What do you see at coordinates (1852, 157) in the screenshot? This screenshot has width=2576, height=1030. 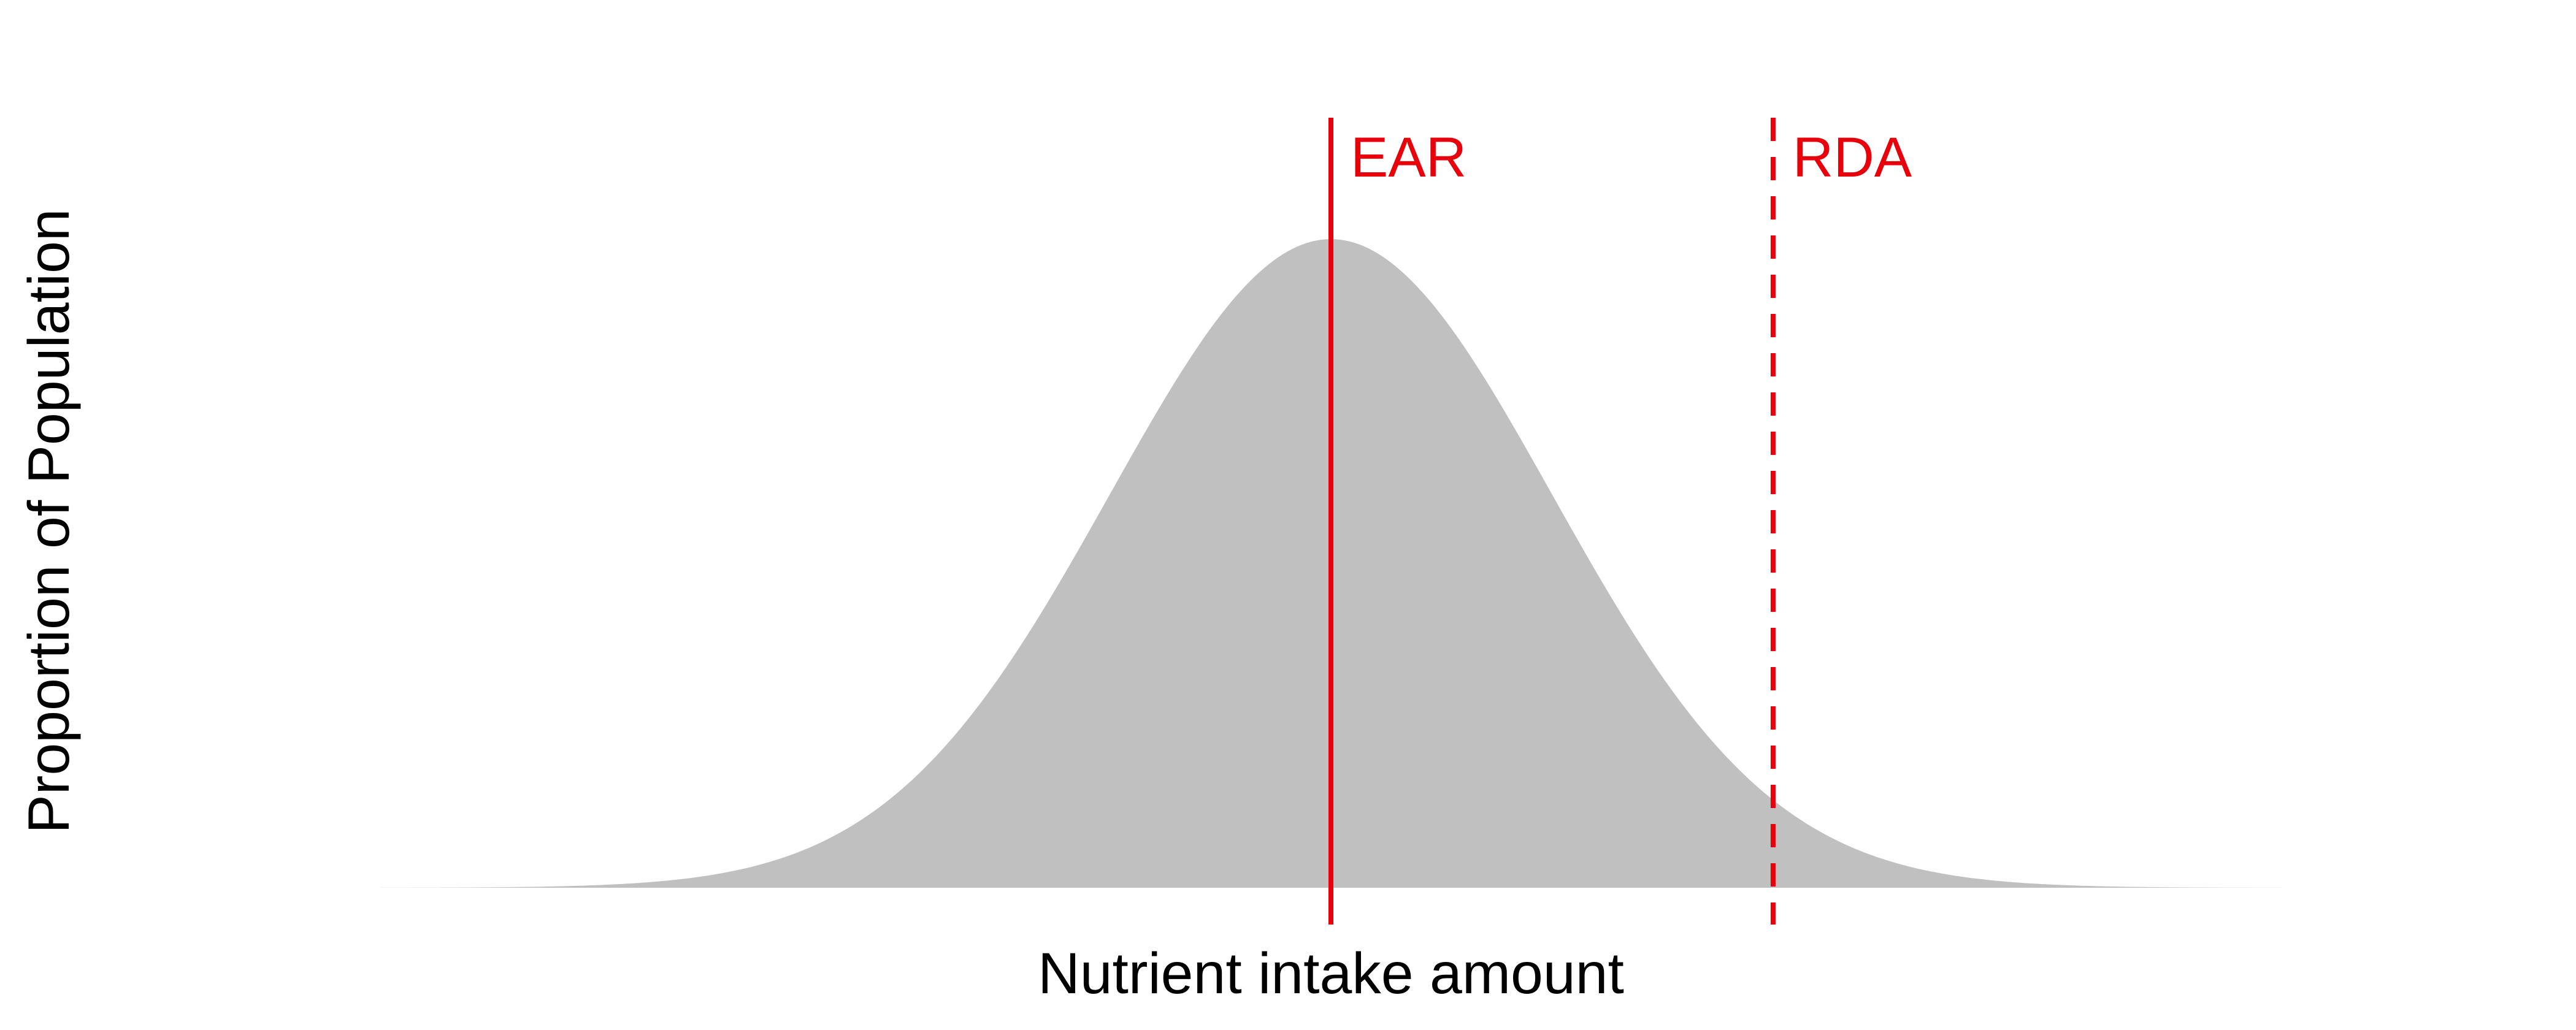 I see `rda-label: RDA` at bounding box center [1852, 157].